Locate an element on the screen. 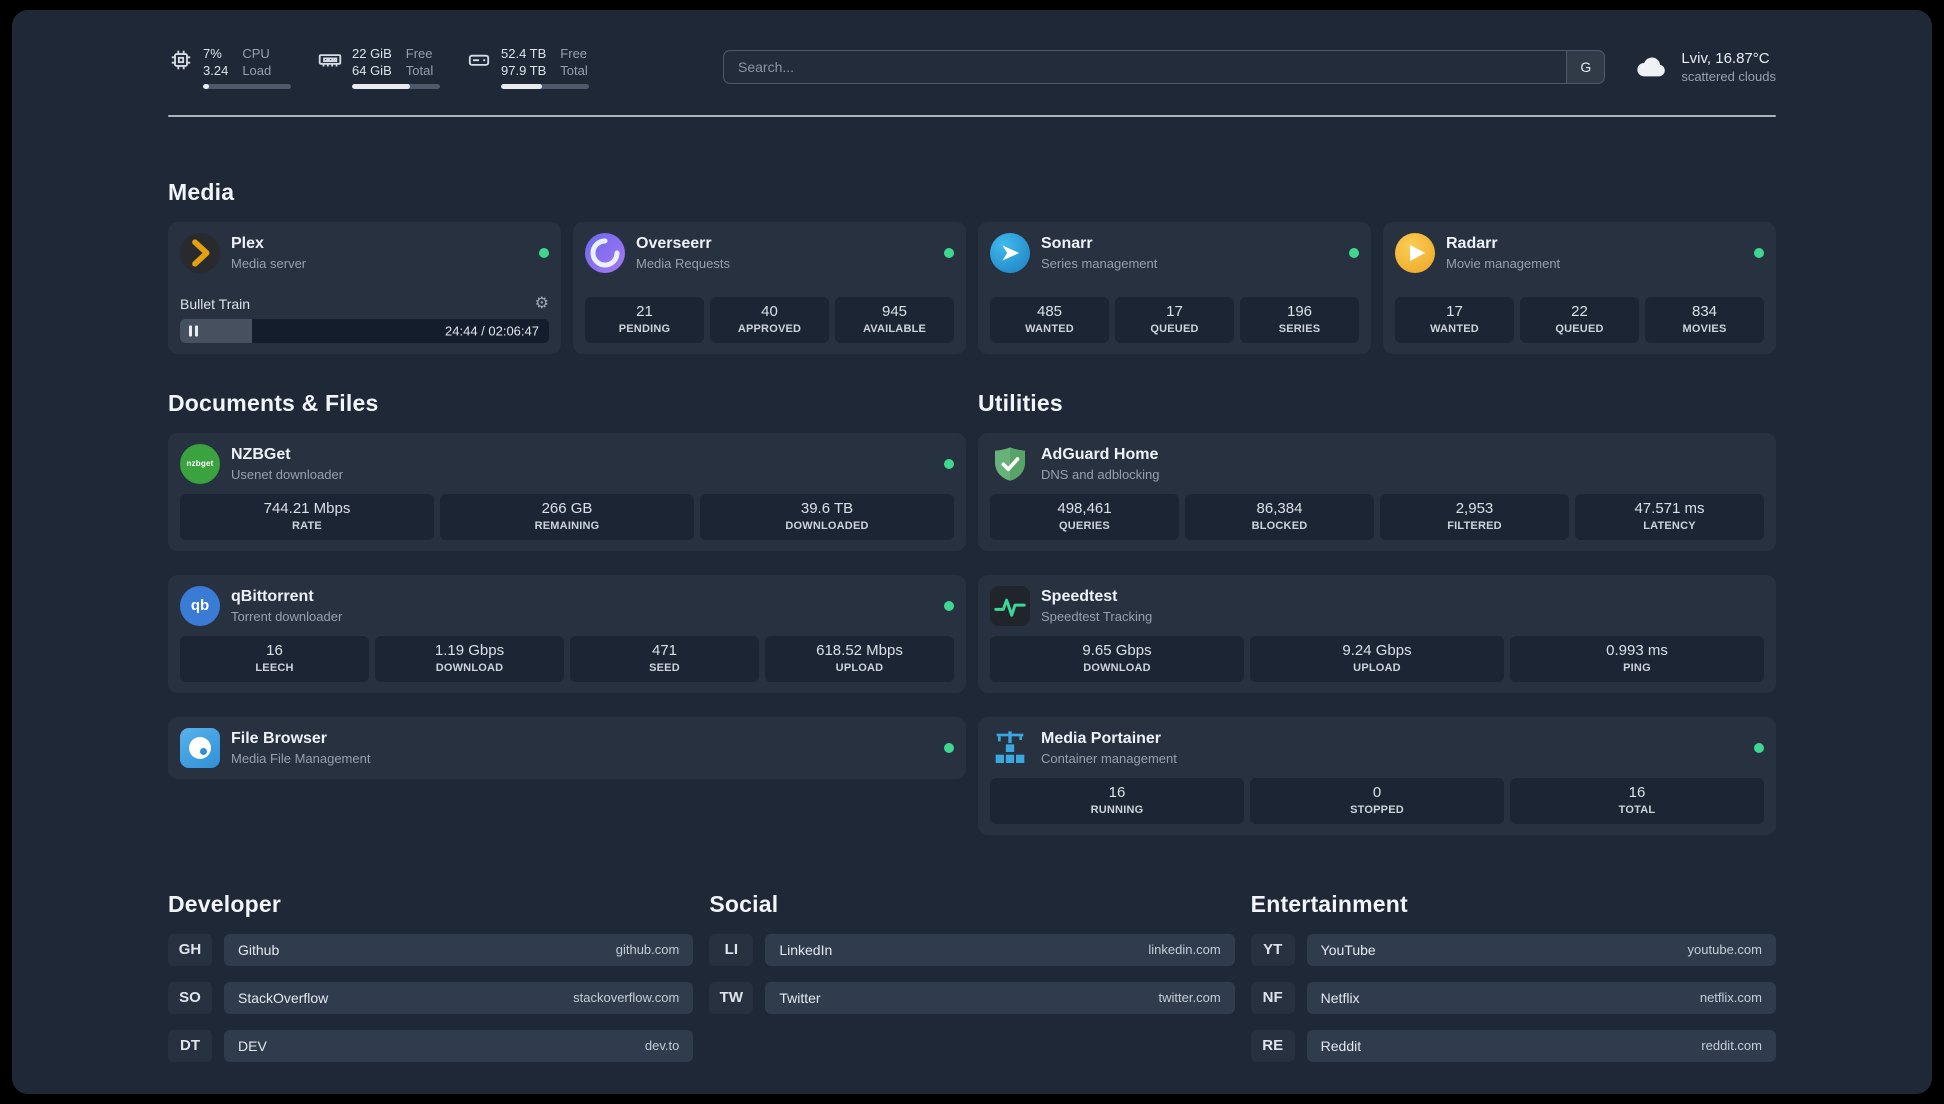  stat-upload: 618.52 Mbps UPLOAD is located at coordinates (859, 658).